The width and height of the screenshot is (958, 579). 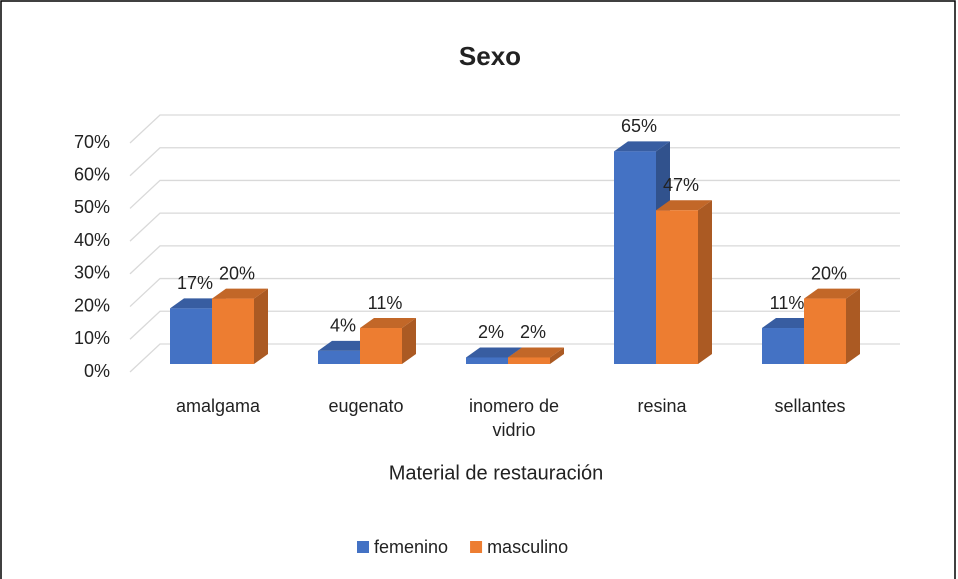 I want to click on x-tick-label: inomero de vidrio, so click(x=514, y=418).